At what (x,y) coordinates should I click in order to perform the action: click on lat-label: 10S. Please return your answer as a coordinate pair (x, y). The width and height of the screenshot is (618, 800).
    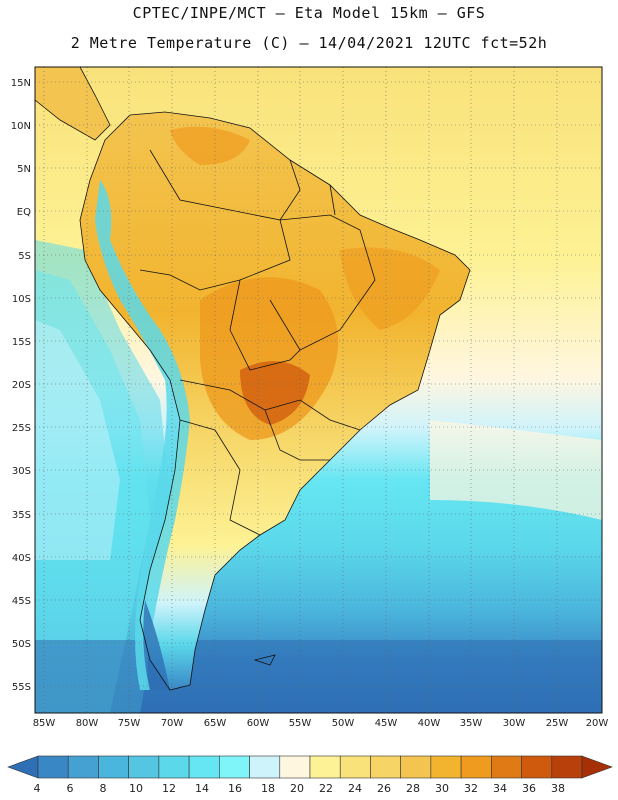
    Looking at the image, I should click on (21, 299).